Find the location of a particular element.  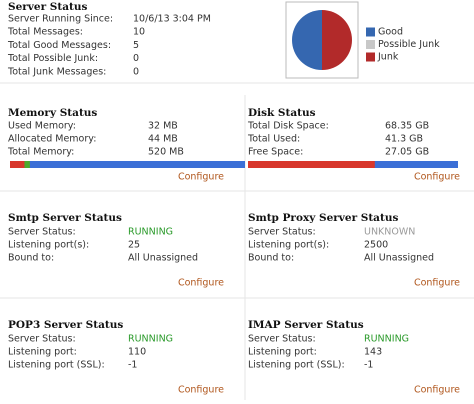

panel-title: IMAP Server Status is located at coordinates (306, 325).